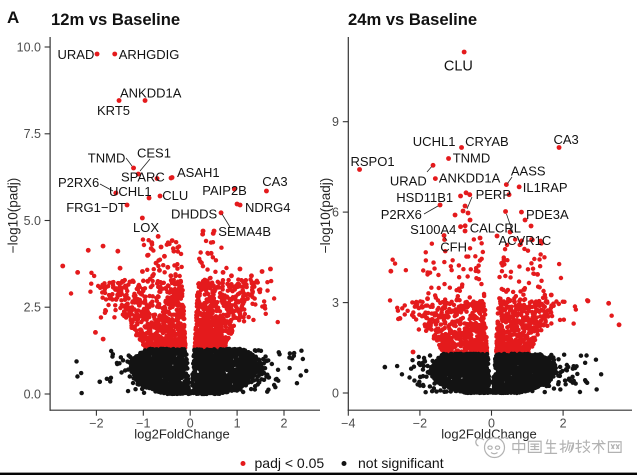 Image resolution: width=637 pixels, height=475 pixels. I want to click on svg-text: CES1, so click(154, 153).